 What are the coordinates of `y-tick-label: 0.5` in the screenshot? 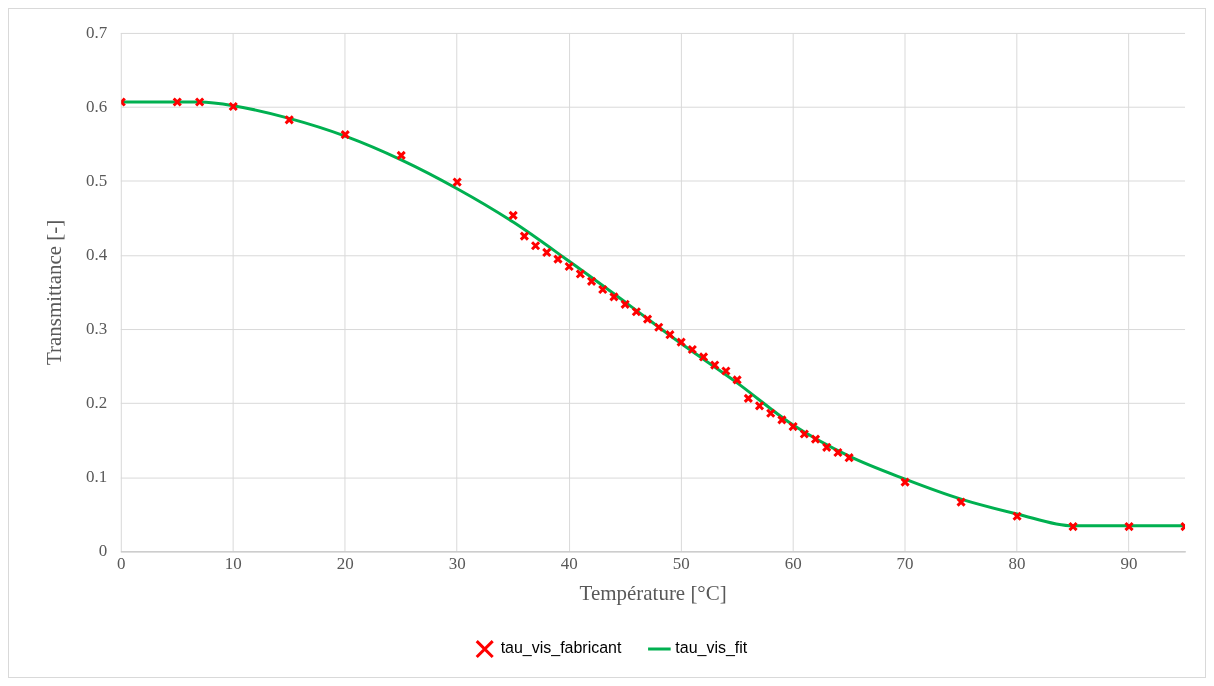 It's located at (97, 180).